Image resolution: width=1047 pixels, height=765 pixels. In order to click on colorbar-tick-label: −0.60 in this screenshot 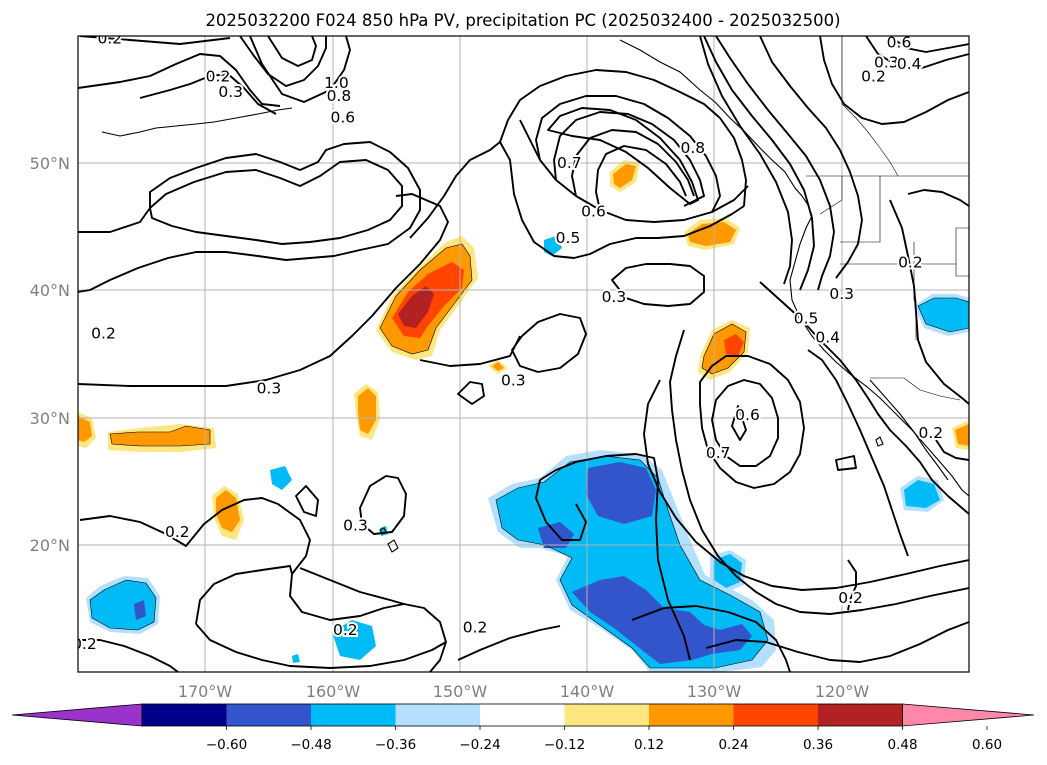, I will do `click(226, 745)`.